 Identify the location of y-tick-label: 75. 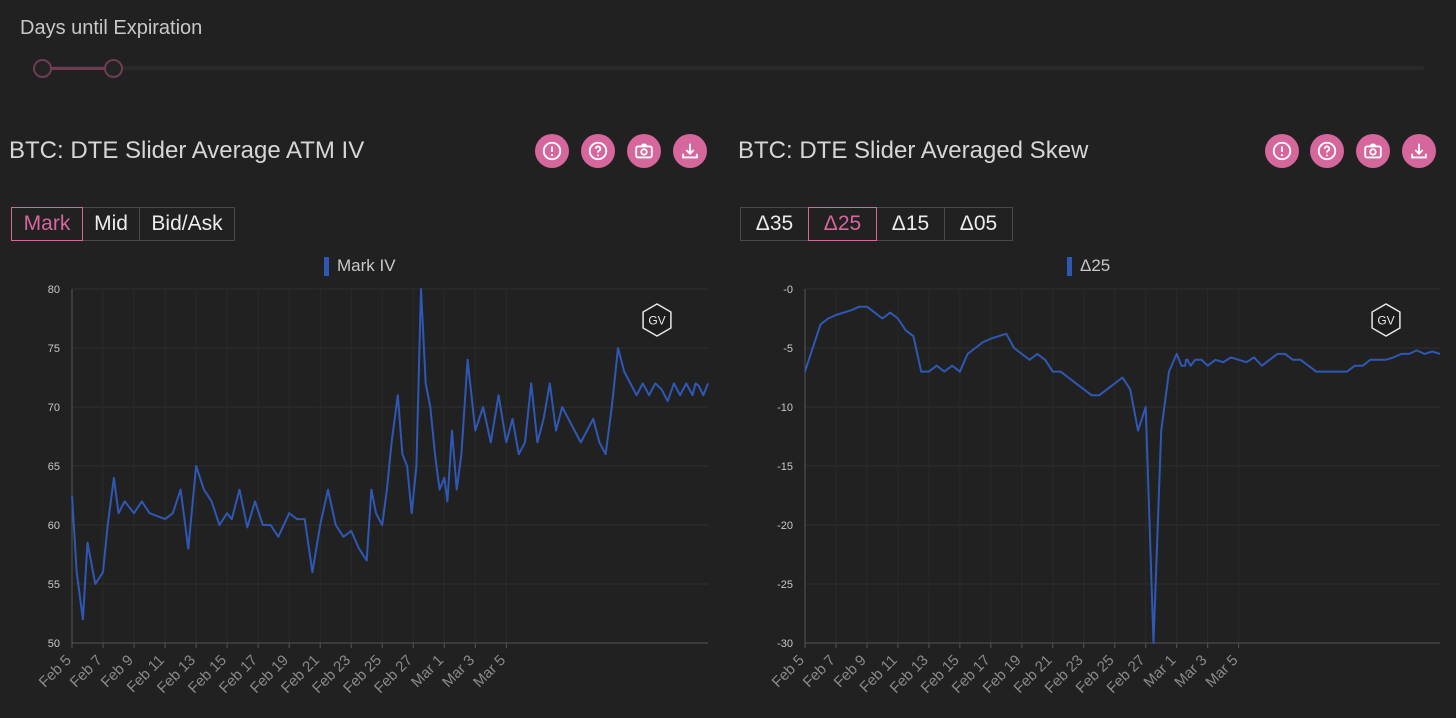
(54, 349).